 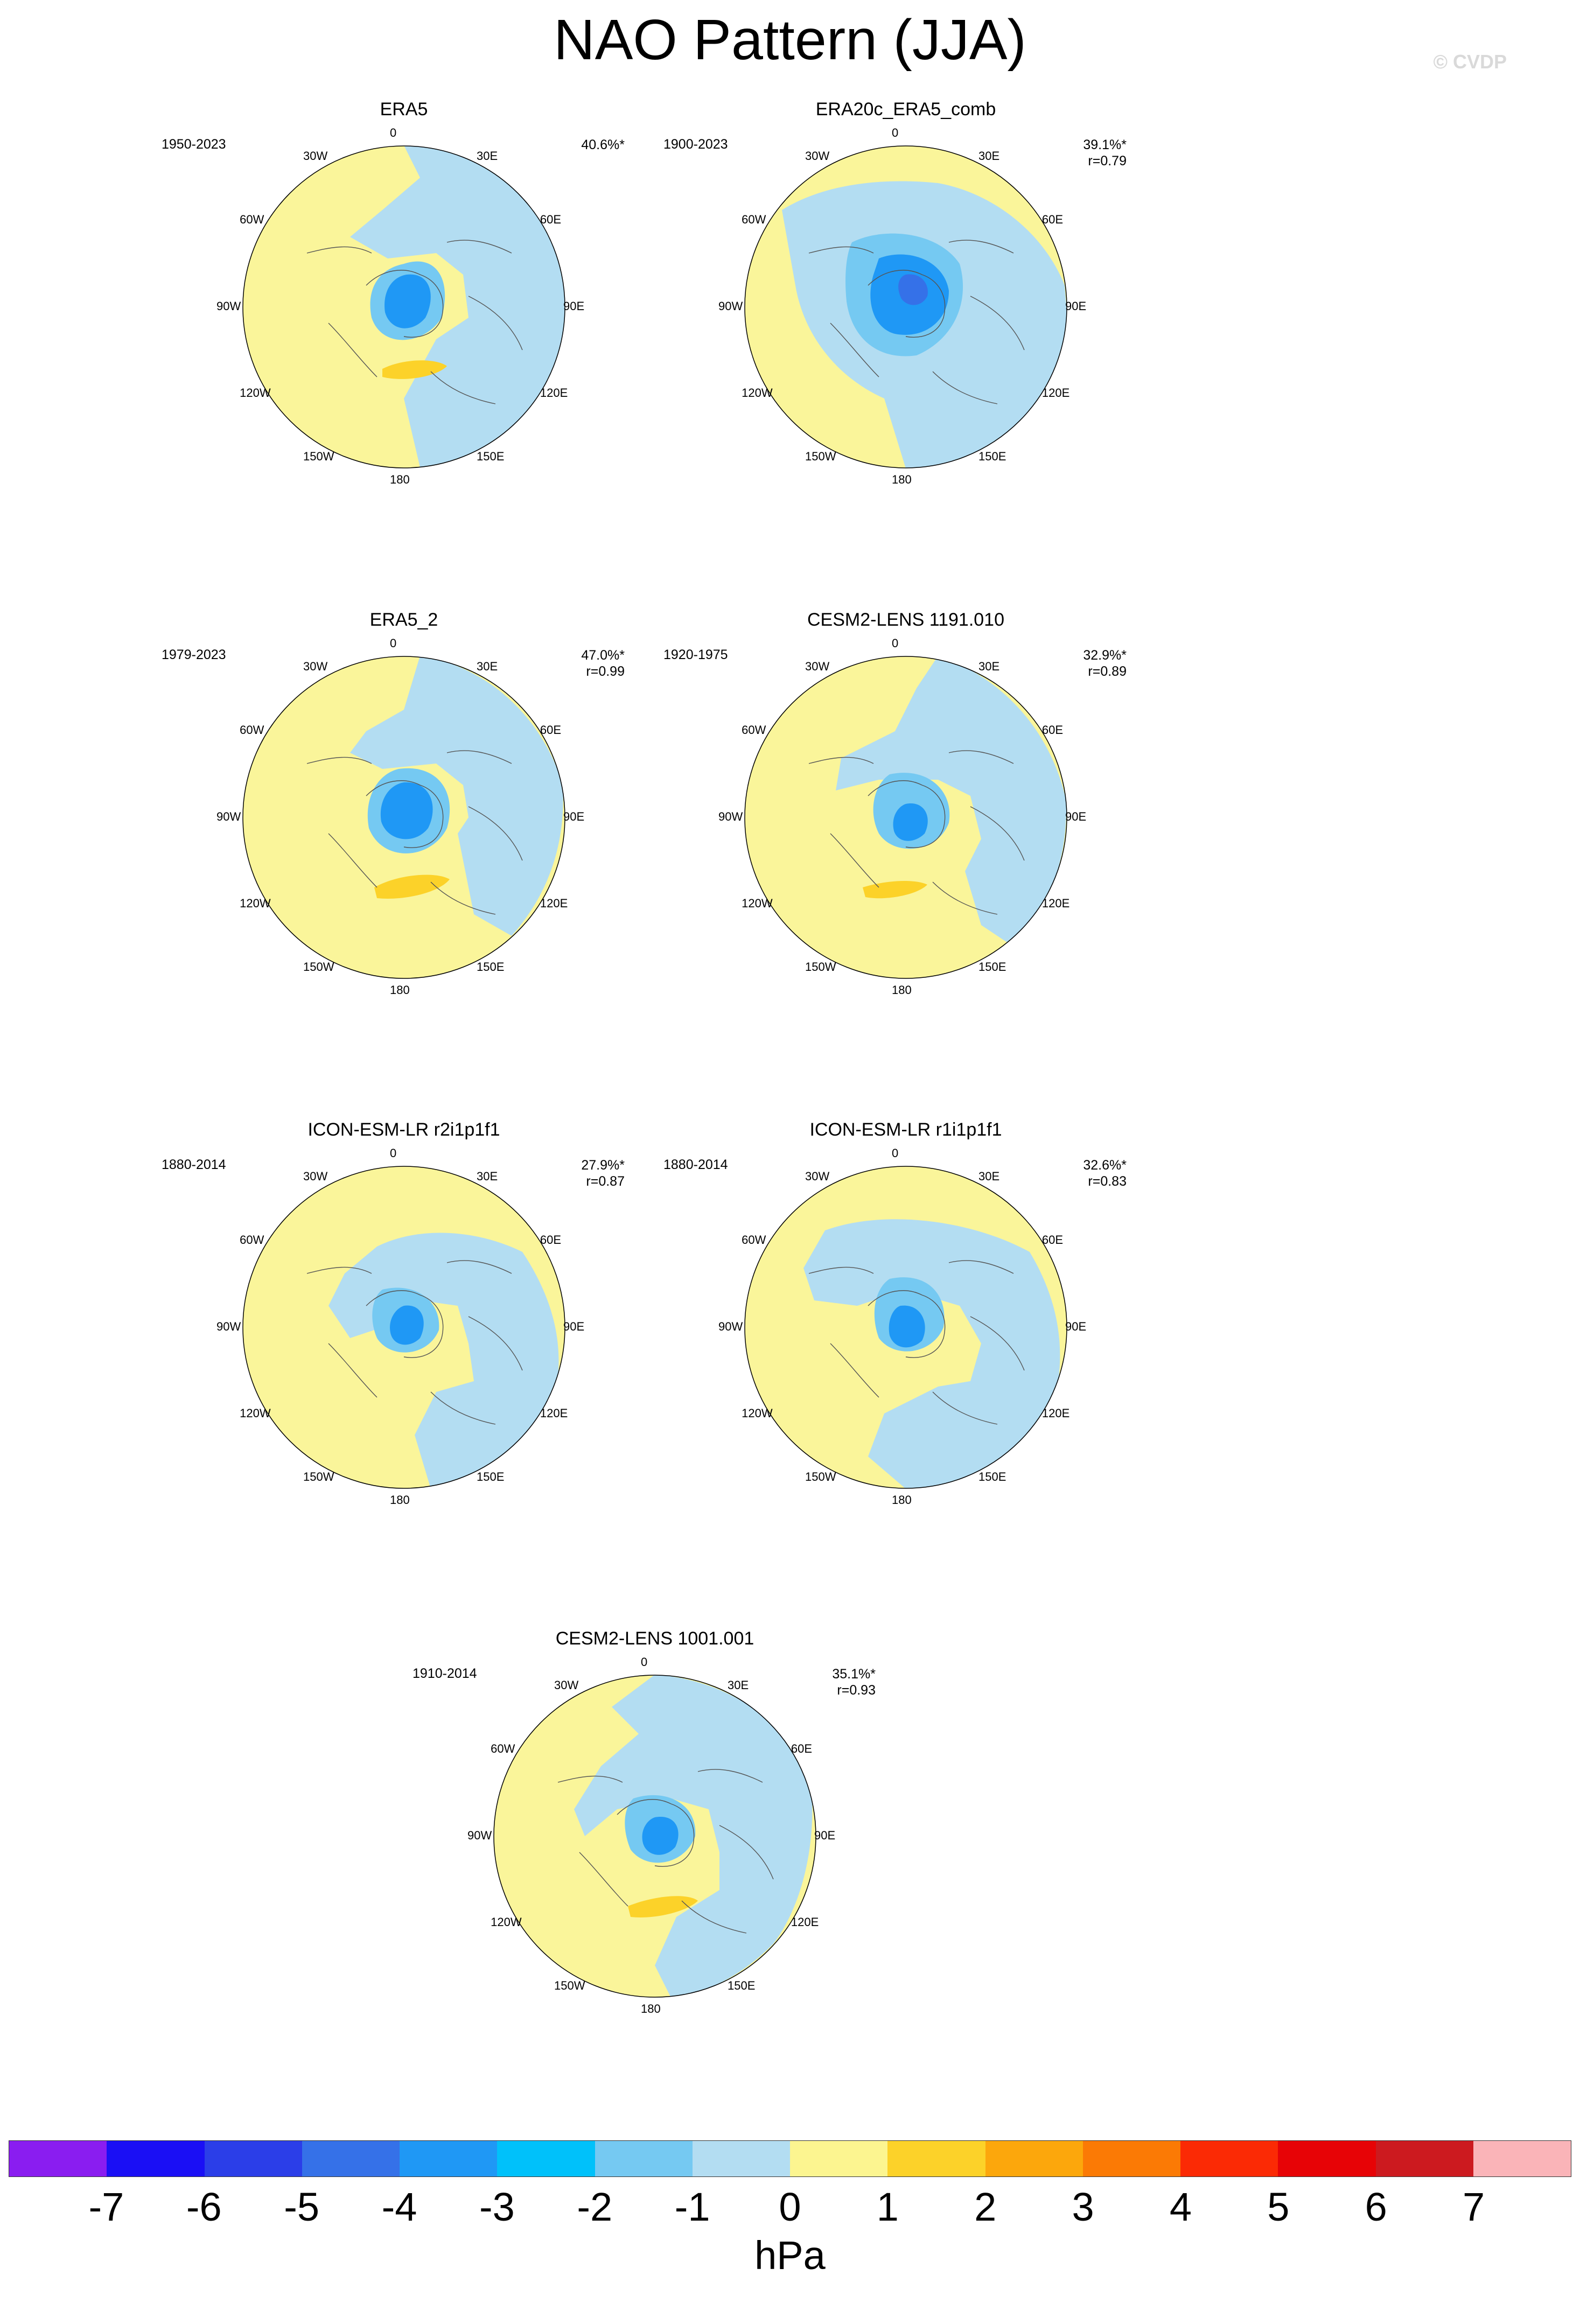 I want to click on longitude-label: 30E, so click(x=487, y=156).